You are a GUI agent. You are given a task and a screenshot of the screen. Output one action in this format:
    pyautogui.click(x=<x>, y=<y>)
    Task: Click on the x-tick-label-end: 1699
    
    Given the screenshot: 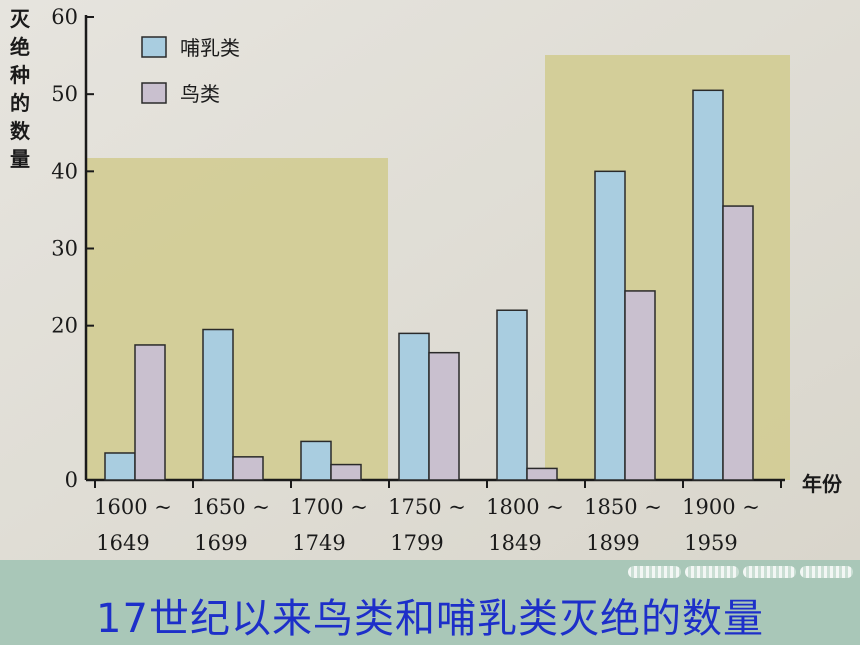 What is the action you would take?
    pyautogui.click(x=220, y=543)
    